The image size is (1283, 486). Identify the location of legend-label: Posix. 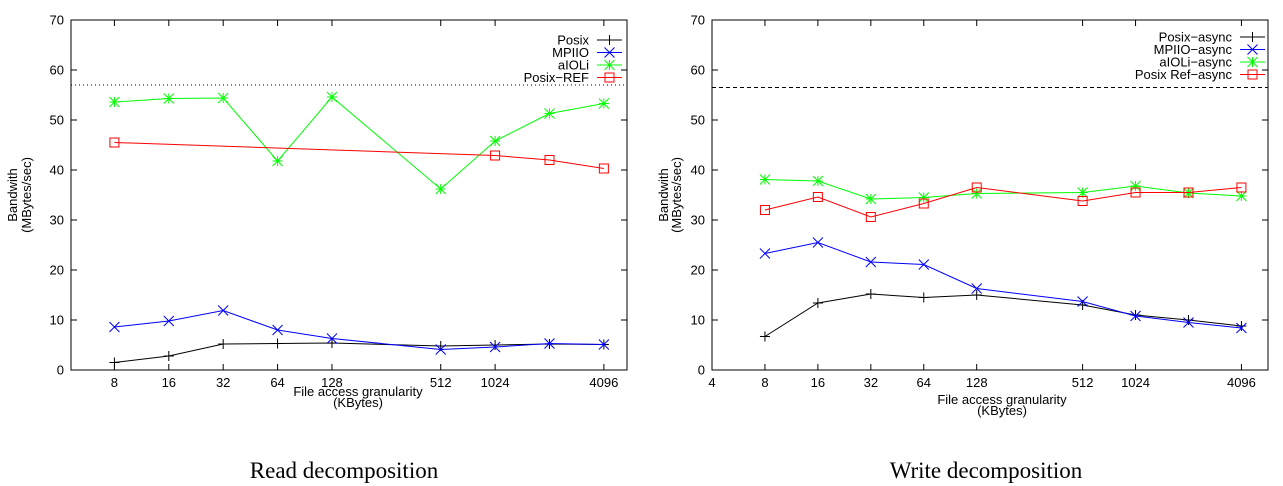
(573, 40).